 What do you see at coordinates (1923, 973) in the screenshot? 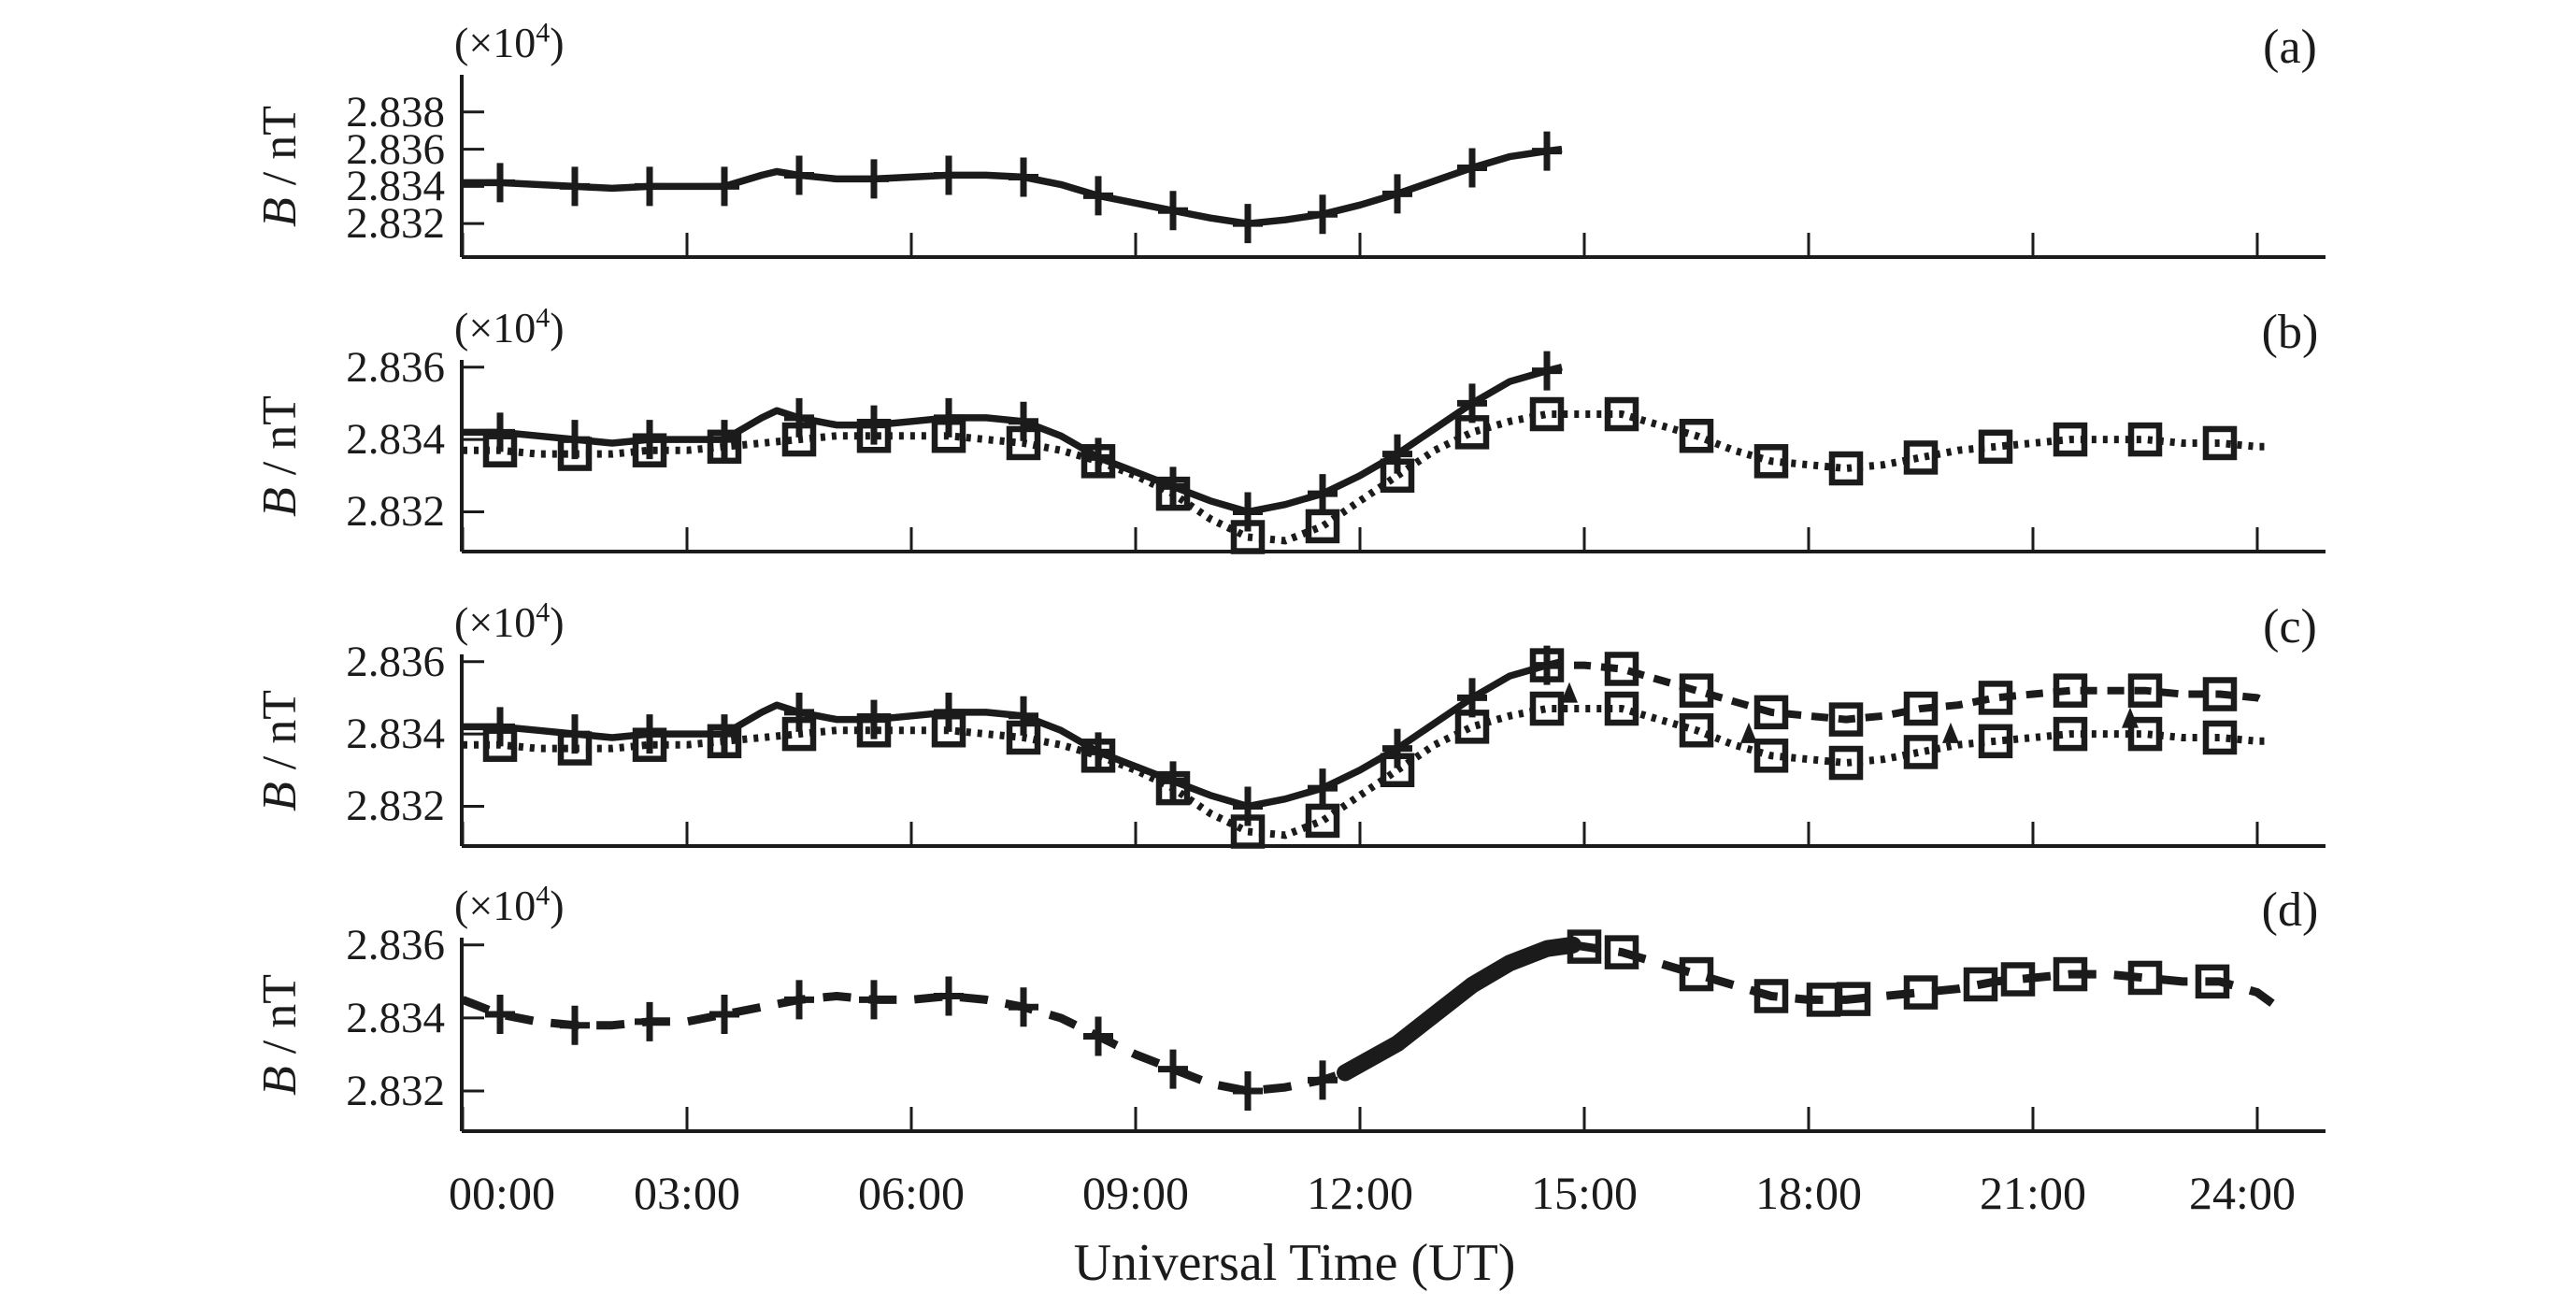
I see `series-corrected-field-late` at bounding box center [1923, 973].